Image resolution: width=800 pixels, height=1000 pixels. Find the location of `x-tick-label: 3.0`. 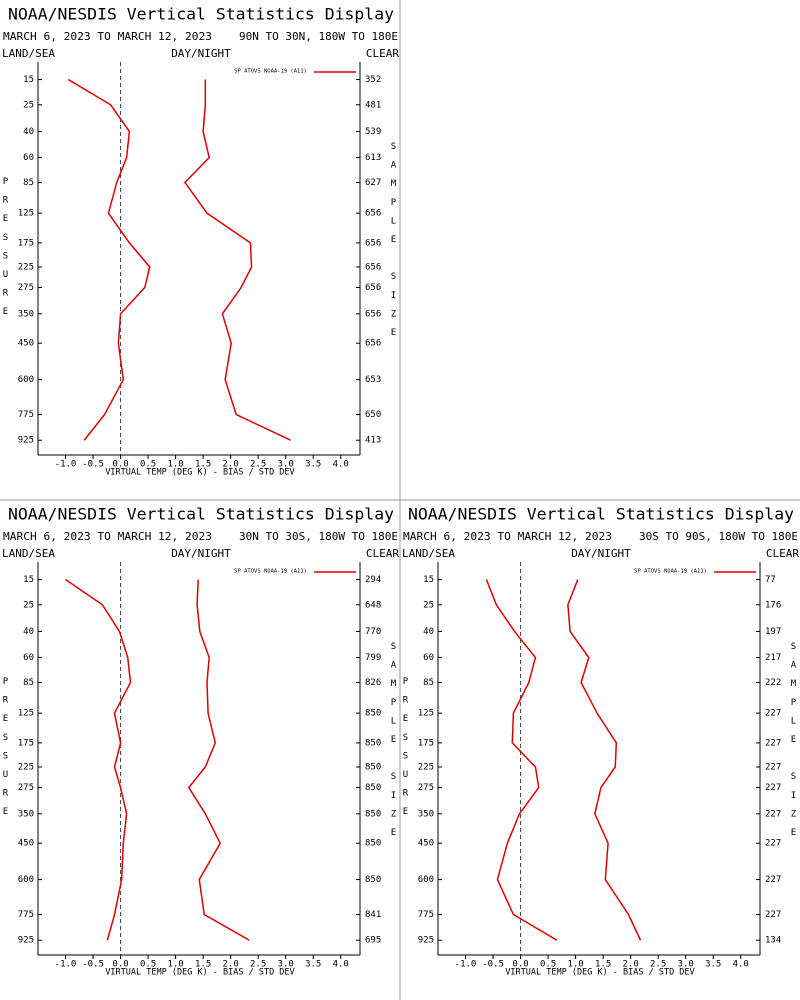

x-tick-label: 3.0 is located at coordinates (686, 965).